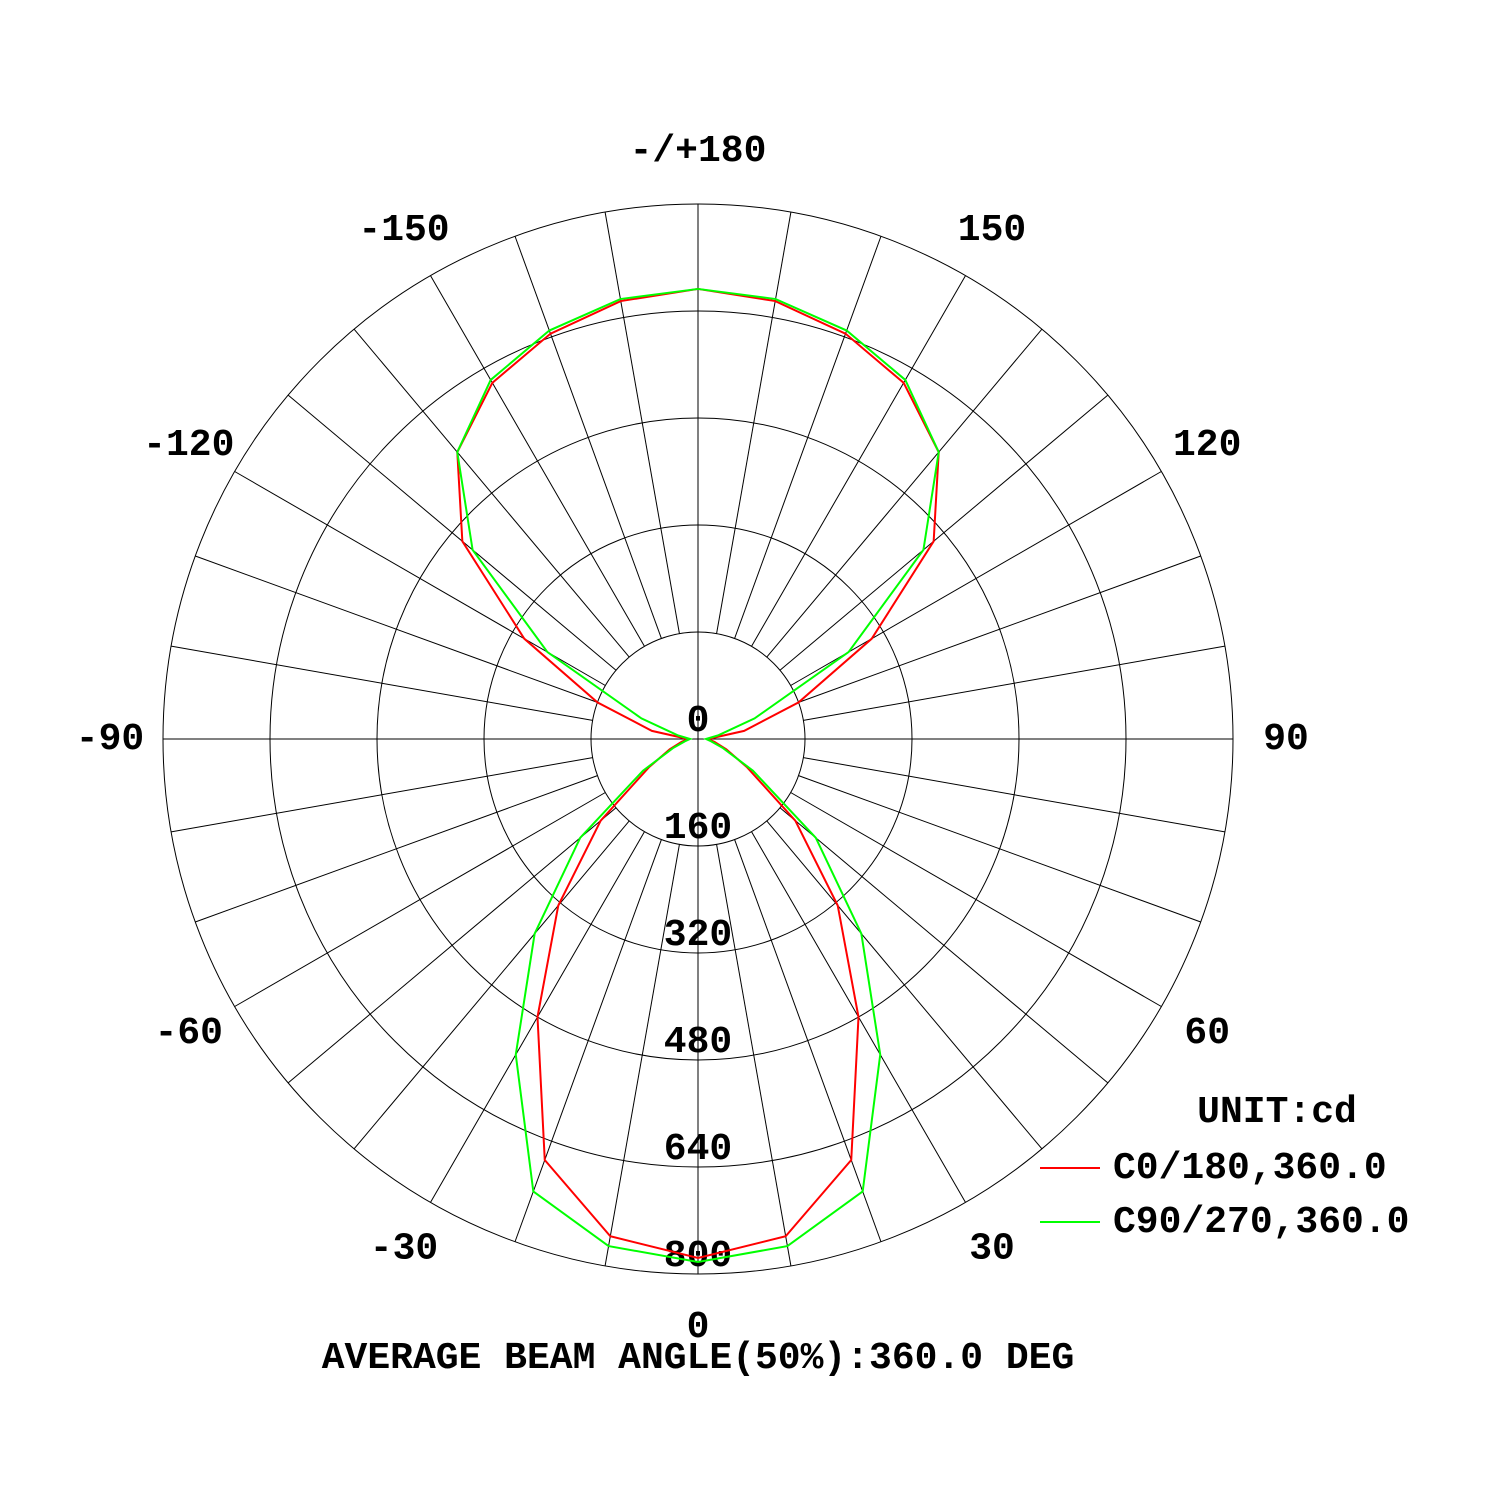  What do you see at coordinates (698, 1042) in the screenshot?
I see `r-tick-label: 480` at bounding box center [698, 1042].